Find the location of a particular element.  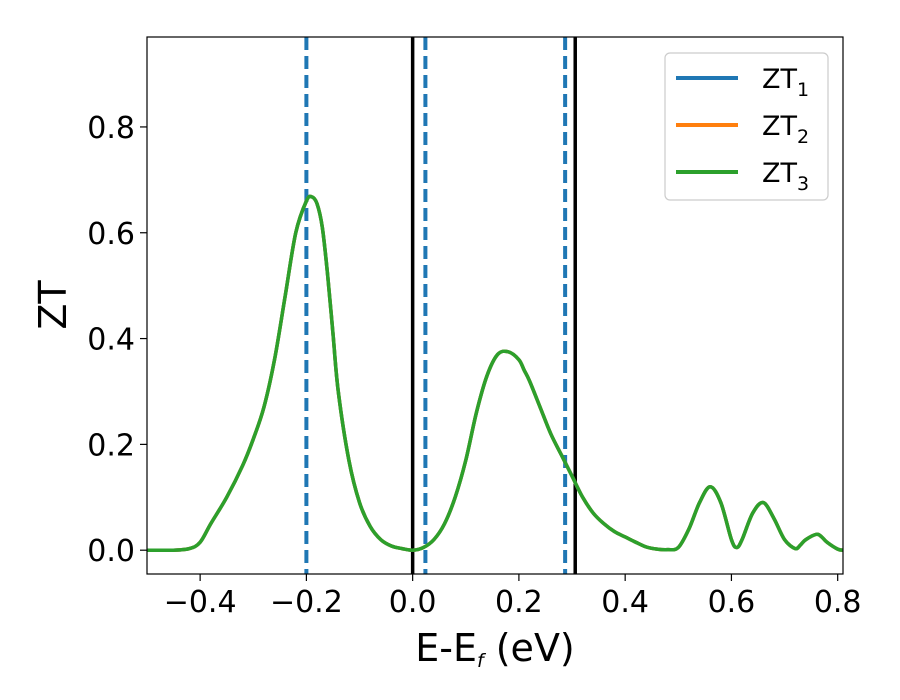

x-tick-label: 0.2 is located at coordinates (519, 602).